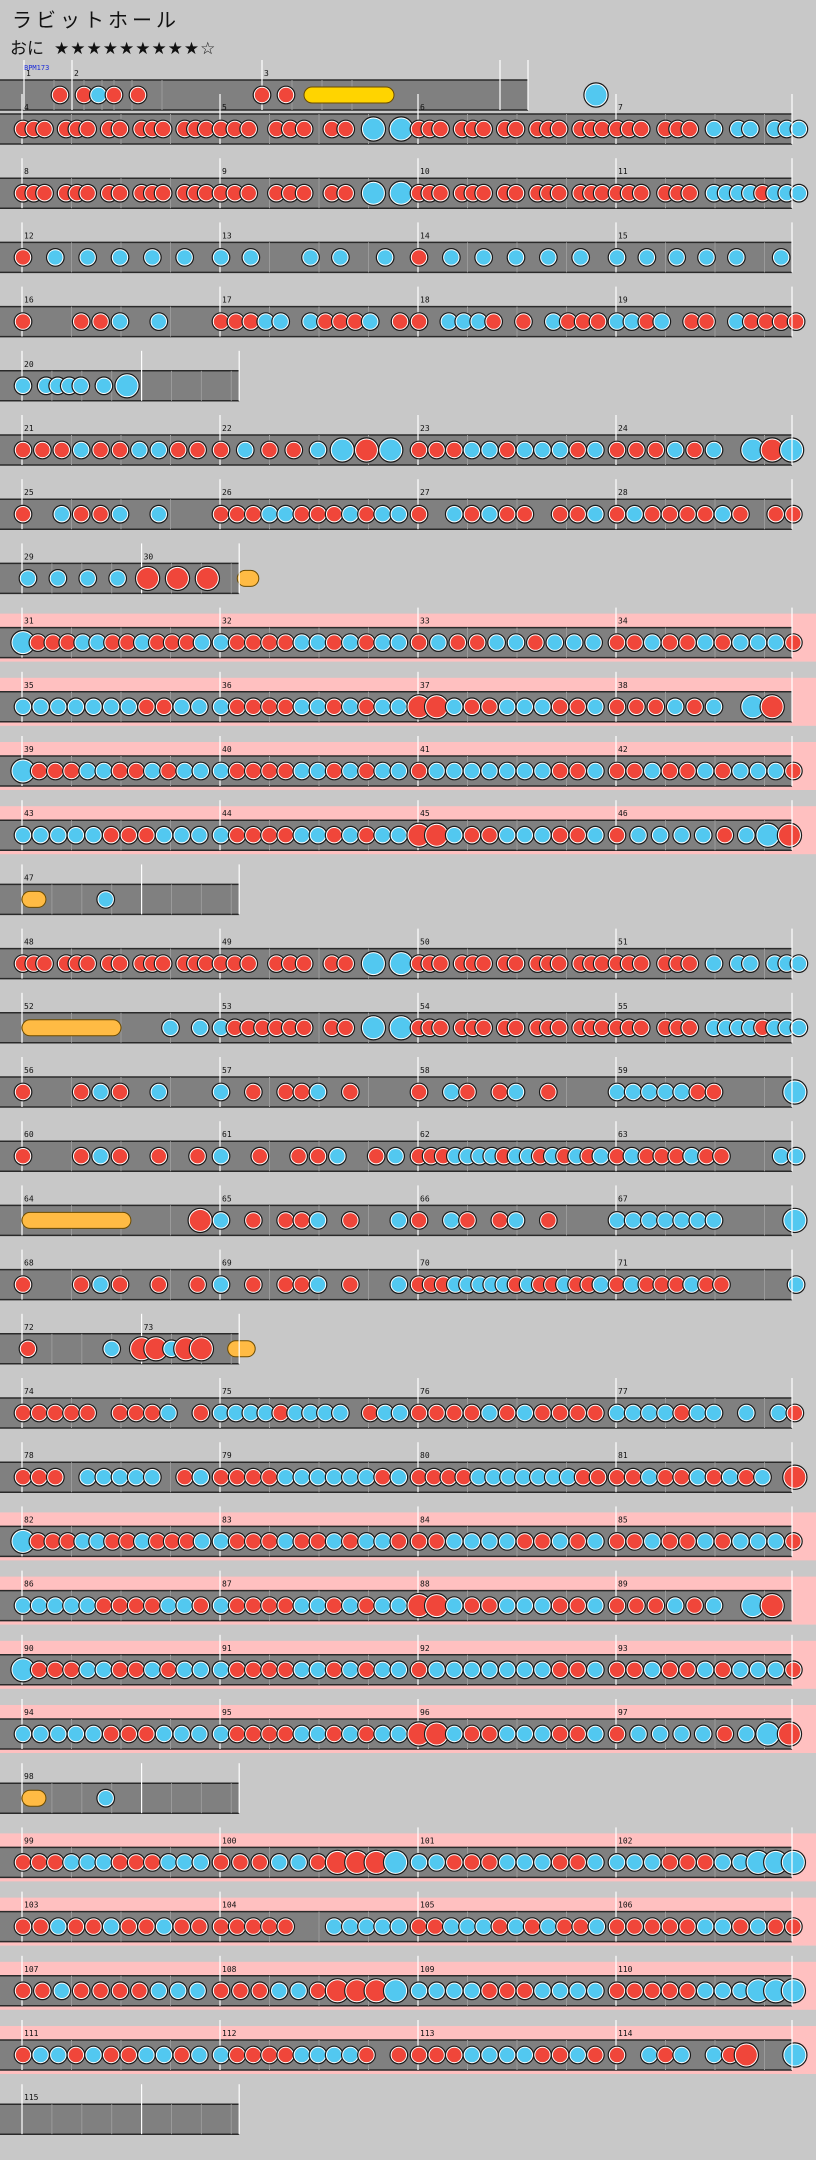 Image resolution: width=816 pixels, height=2160 pixels. What do you see at coordinates (425, 1134) in the screenshot?
I see `measure-number: 62` at bounding box center [425, 1134].